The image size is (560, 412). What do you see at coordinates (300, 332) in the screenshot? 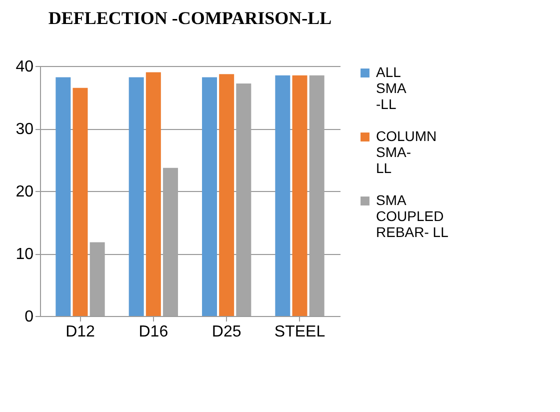
I see `x-tick-label: STEEL` at bounding box center [300, 332].